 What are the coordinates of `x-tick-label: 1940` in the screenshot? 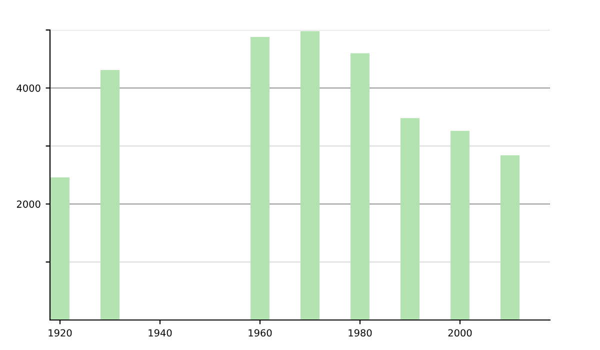 It's located at (160, 333).